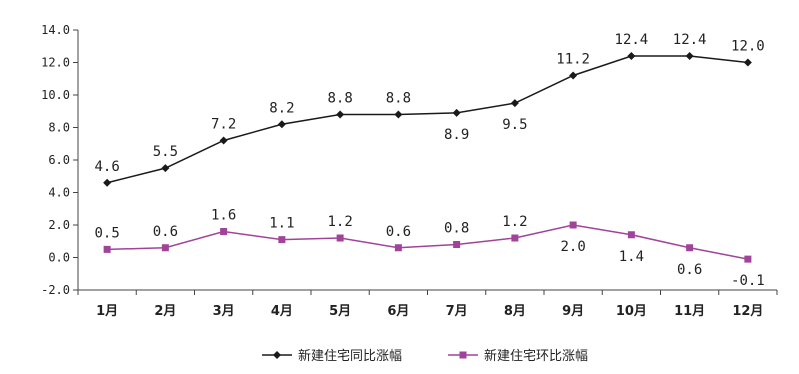 The height and width of the screenshot is (374, 799). I want to click on x-tick-label: 6月, so click(398, 311).